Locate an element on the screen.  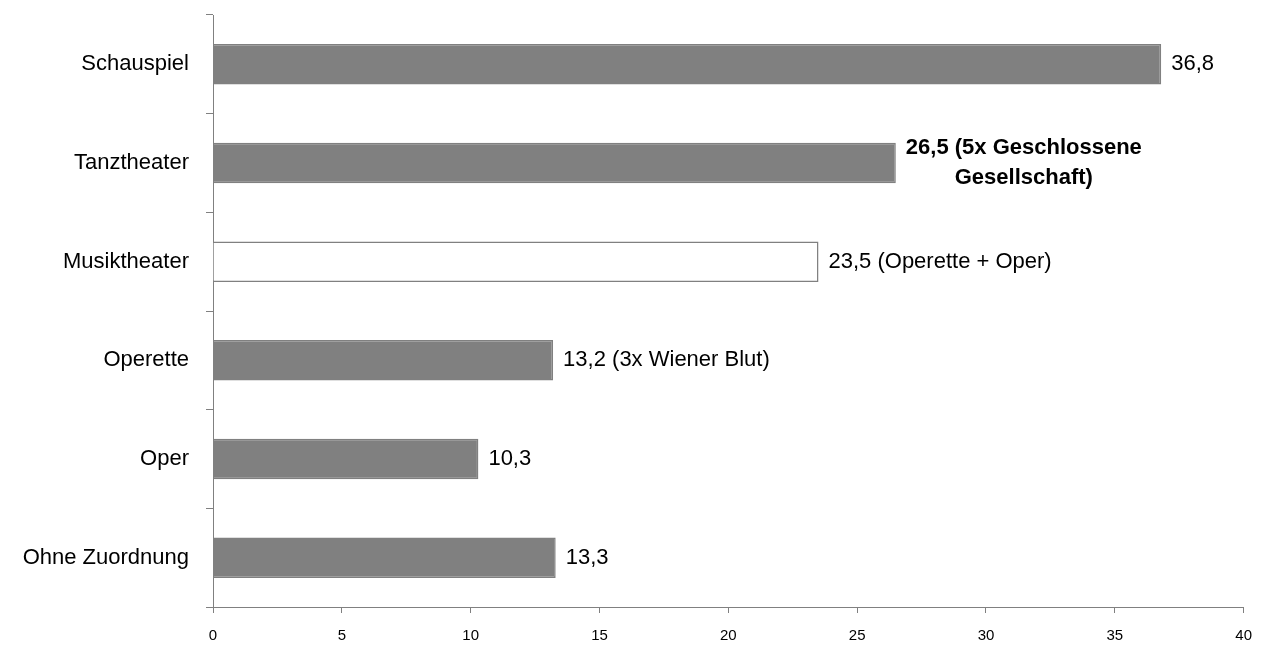
data-label: 10,3 is located at coordinates (510, 458).